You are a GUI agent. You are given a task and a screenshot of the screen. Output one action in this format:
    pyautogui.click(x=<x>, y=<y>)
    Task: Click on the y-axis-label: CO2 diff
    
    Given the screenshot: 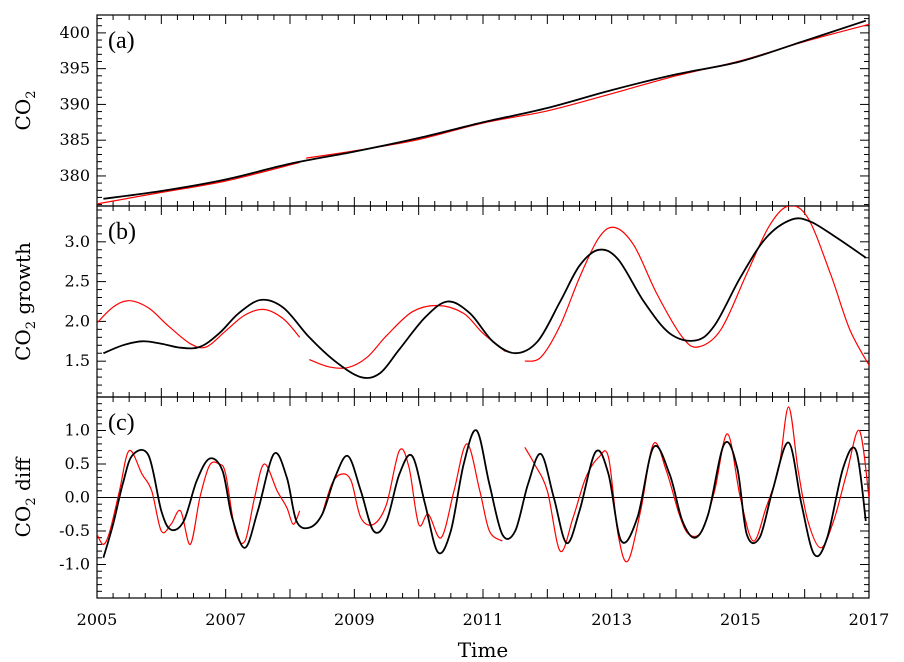 What is the action you would take?
    pyautogui.click(x=25, y=497)
    